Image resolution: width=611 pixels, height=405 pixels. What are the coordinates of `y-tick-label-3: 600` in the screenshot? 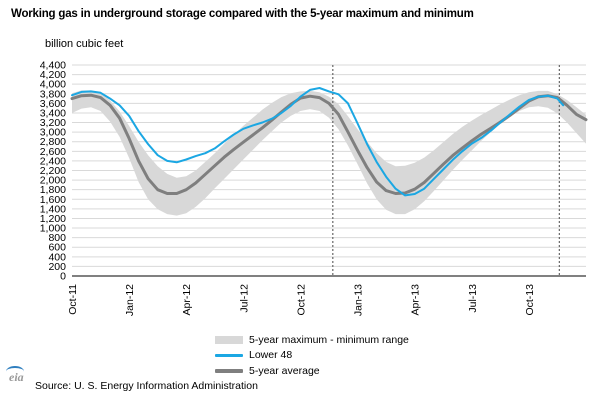 It's located at (57, 248).